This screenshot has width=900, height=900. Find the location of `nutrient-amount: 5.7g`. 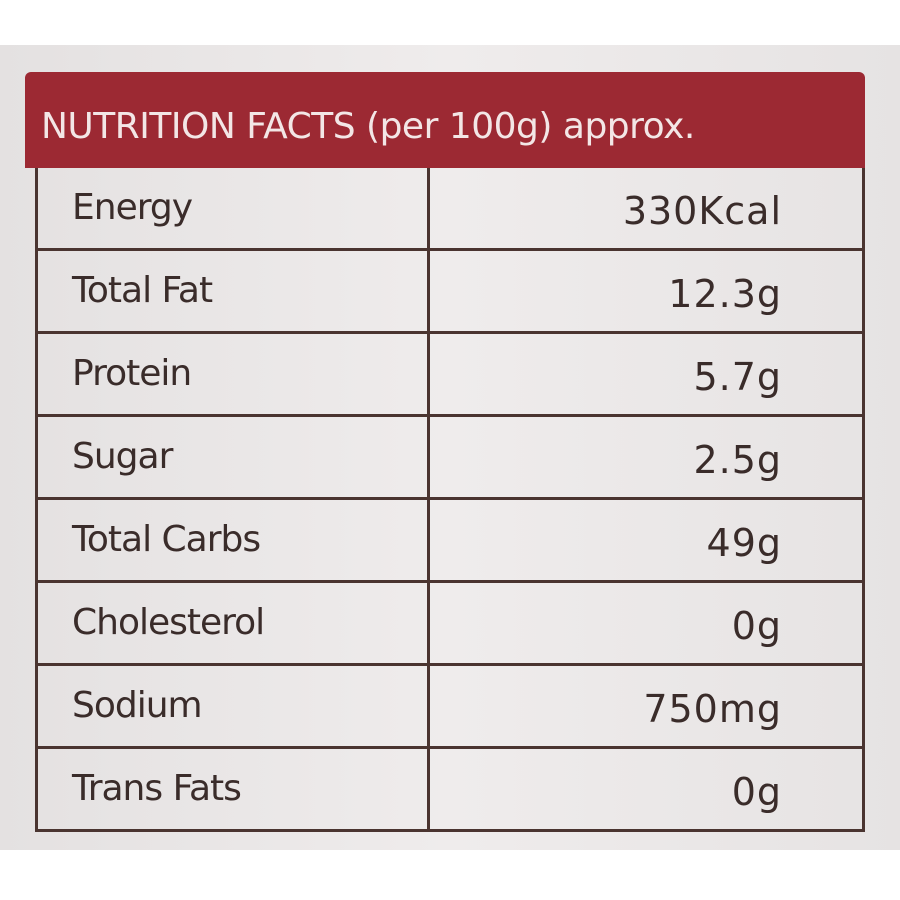

nutrient-amount: 5.7g is located at coordinates (737, 377).